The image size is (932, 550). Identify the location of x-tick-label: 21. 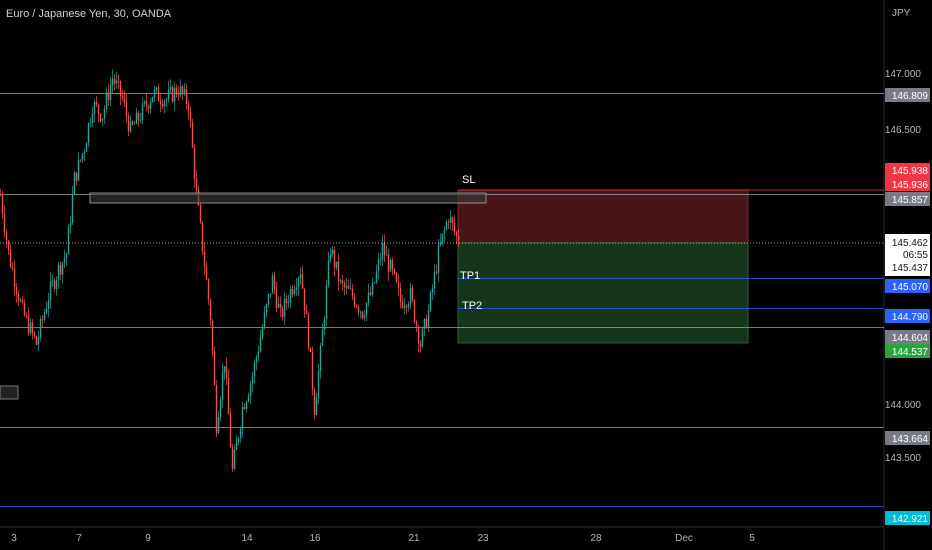
(414, 538).